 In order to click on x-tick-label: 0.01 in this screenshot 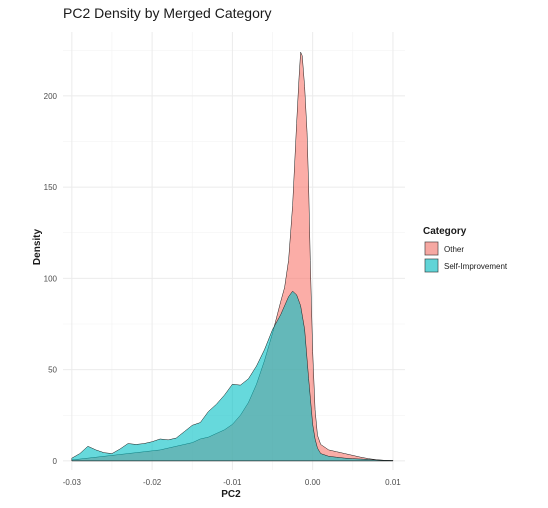, I will do `click(393, 482)`.